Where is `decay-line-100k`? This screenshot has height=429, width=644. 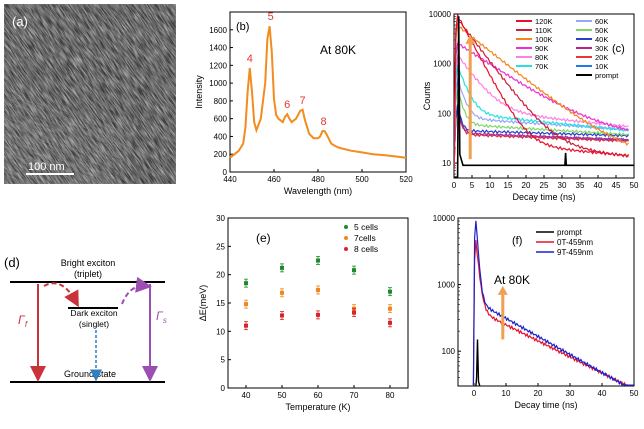 decay-line-100k is located at coordinates (542, 96).